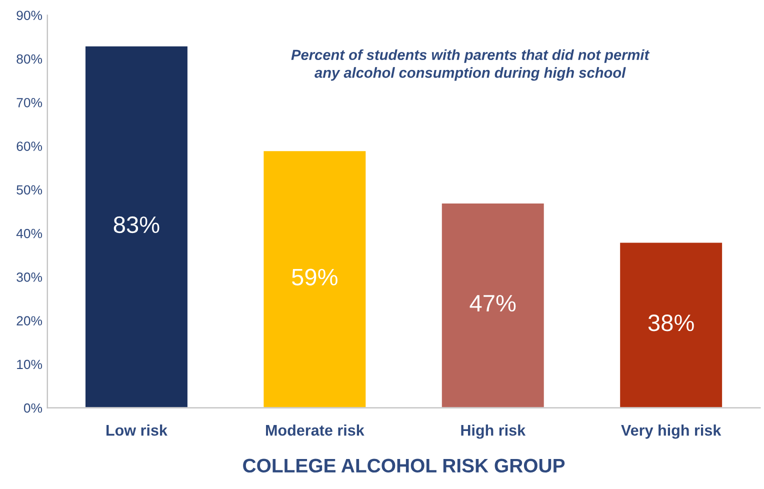 The width and height of the screenshot is (764, 489). What do you see at coordinates (137, 430) in the screenshot?
I see `x-tick-label: Low risk` at bounding box center [137, 430].